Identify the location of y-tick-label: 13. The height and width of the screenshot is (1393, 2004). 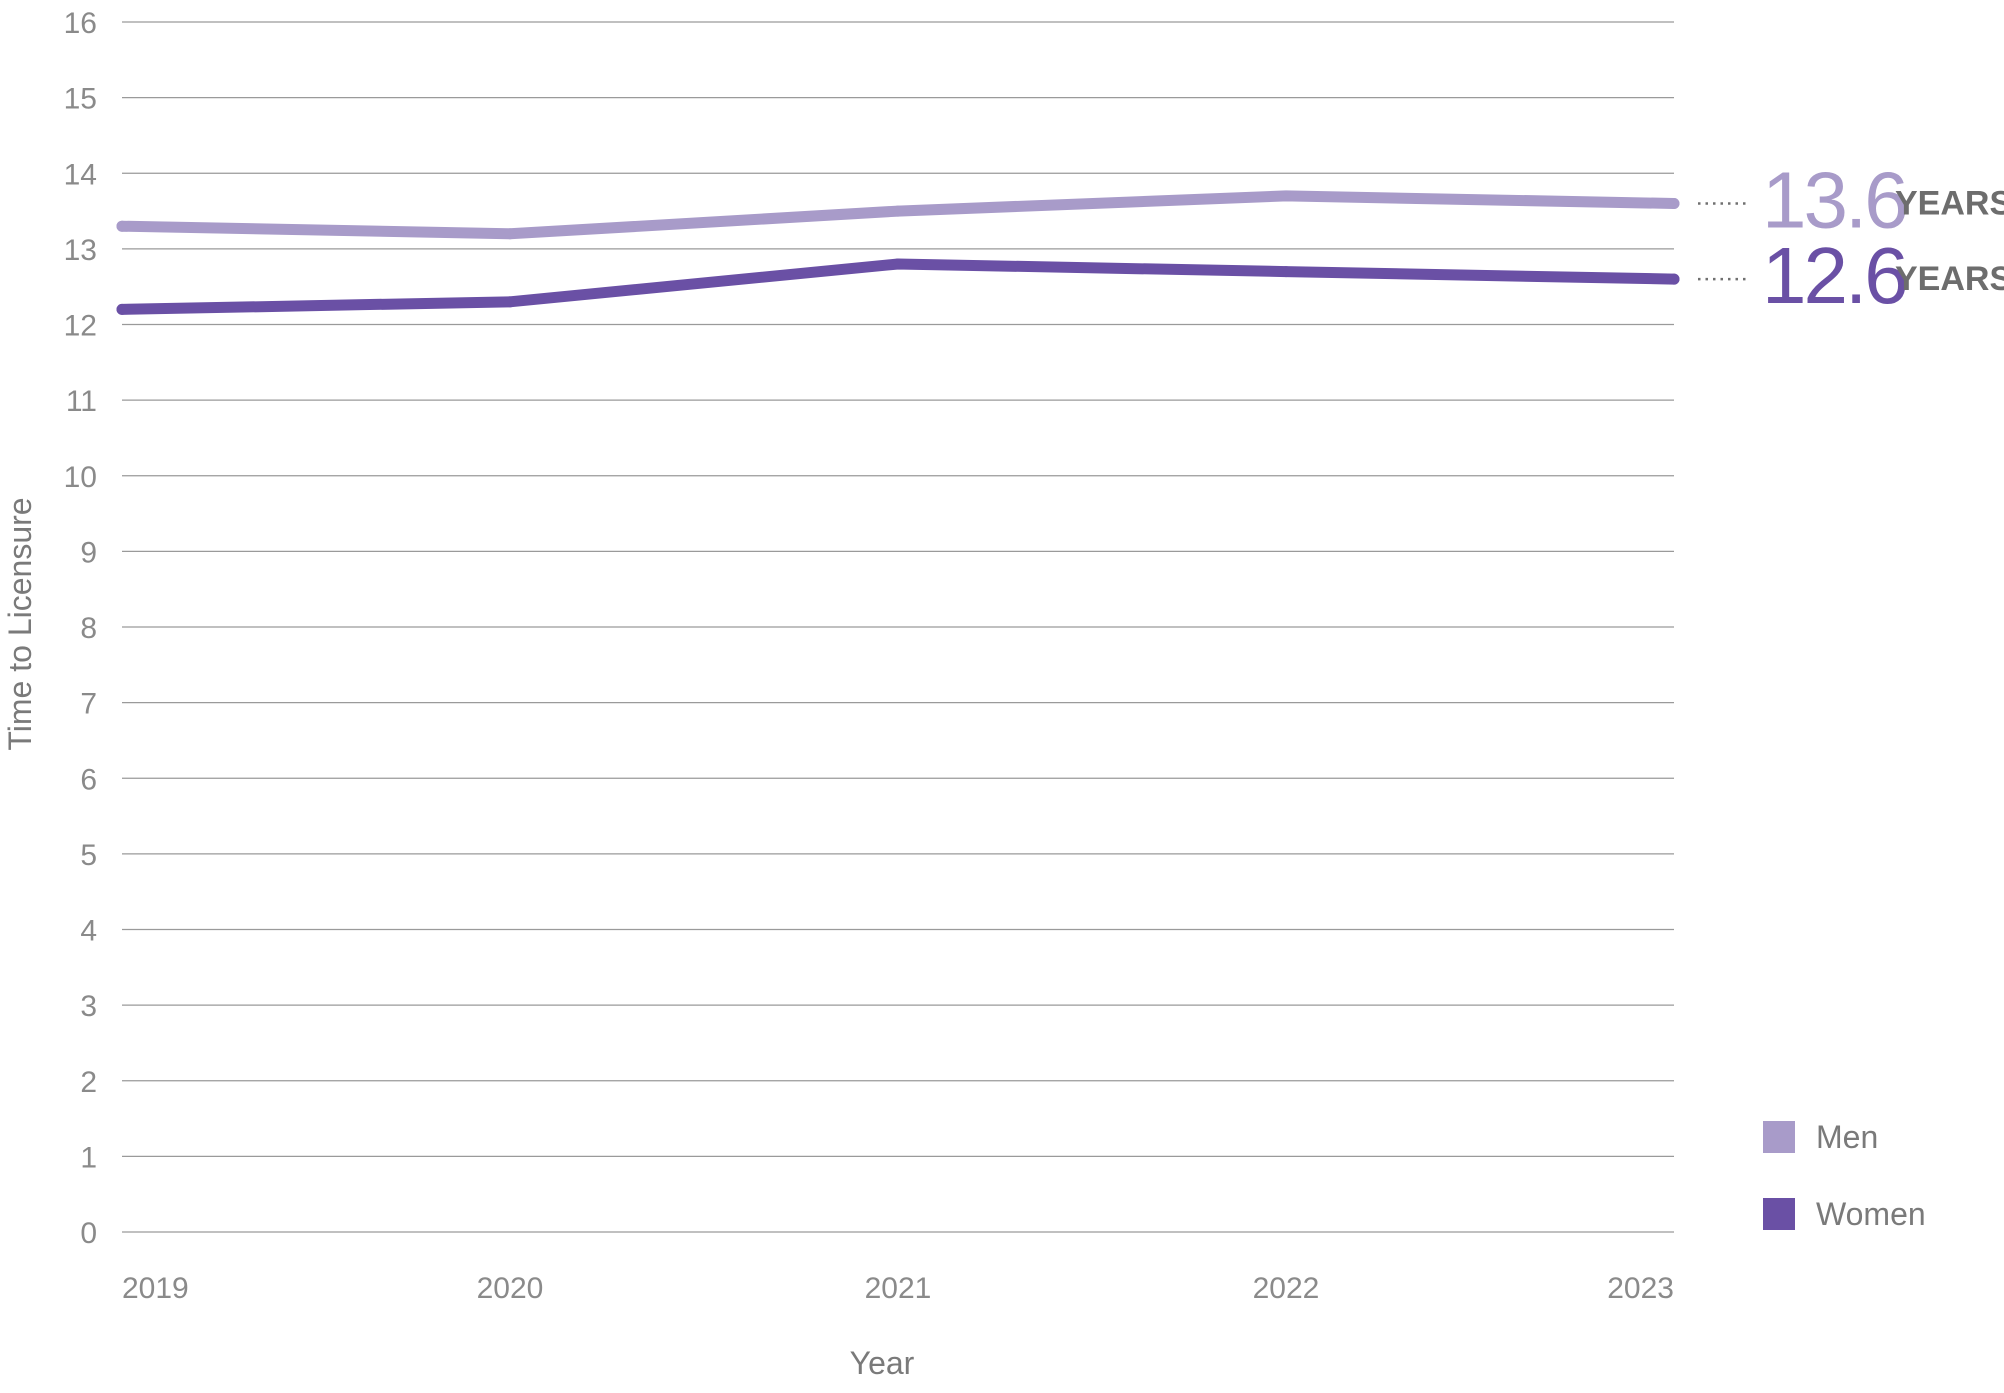
(80, 250).